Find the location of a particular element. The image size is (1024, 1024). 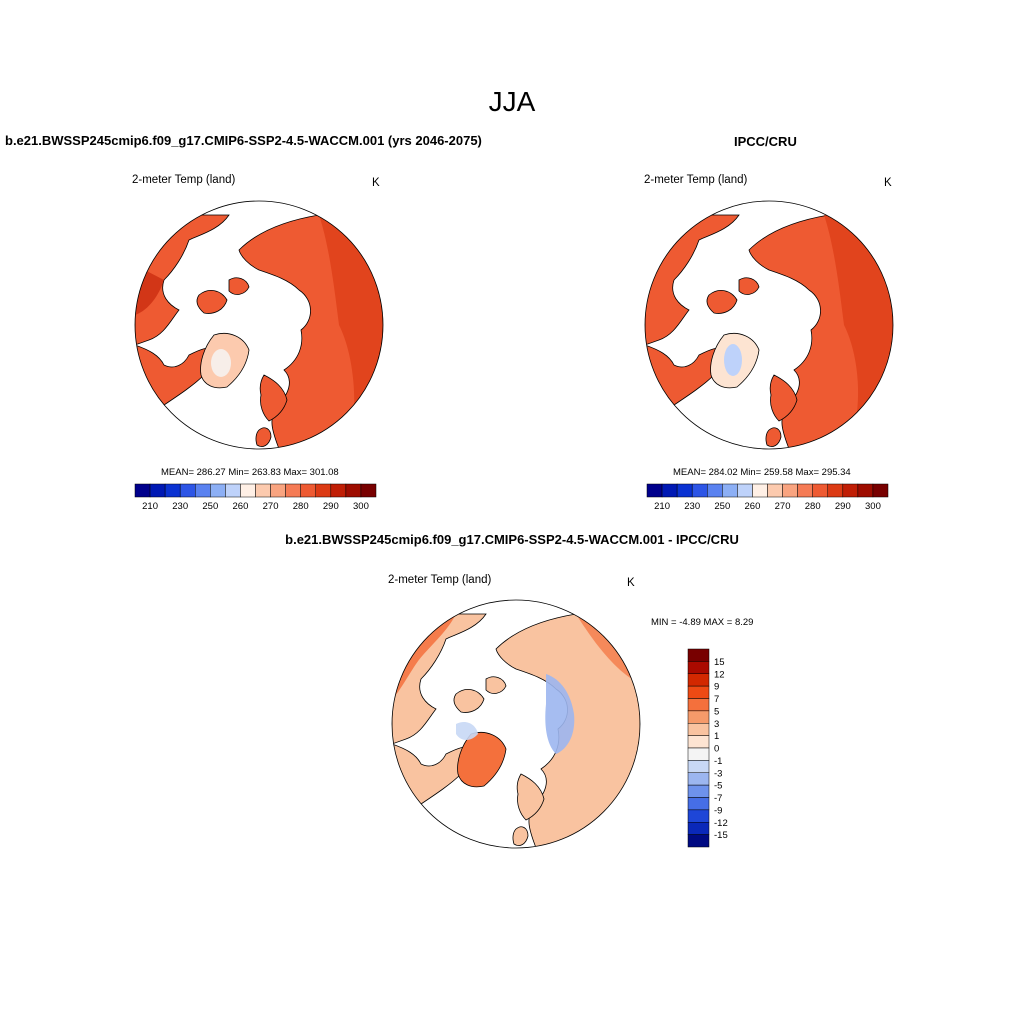

model-colorbar-tick-label: 230 is located at coordinates (180, 506).